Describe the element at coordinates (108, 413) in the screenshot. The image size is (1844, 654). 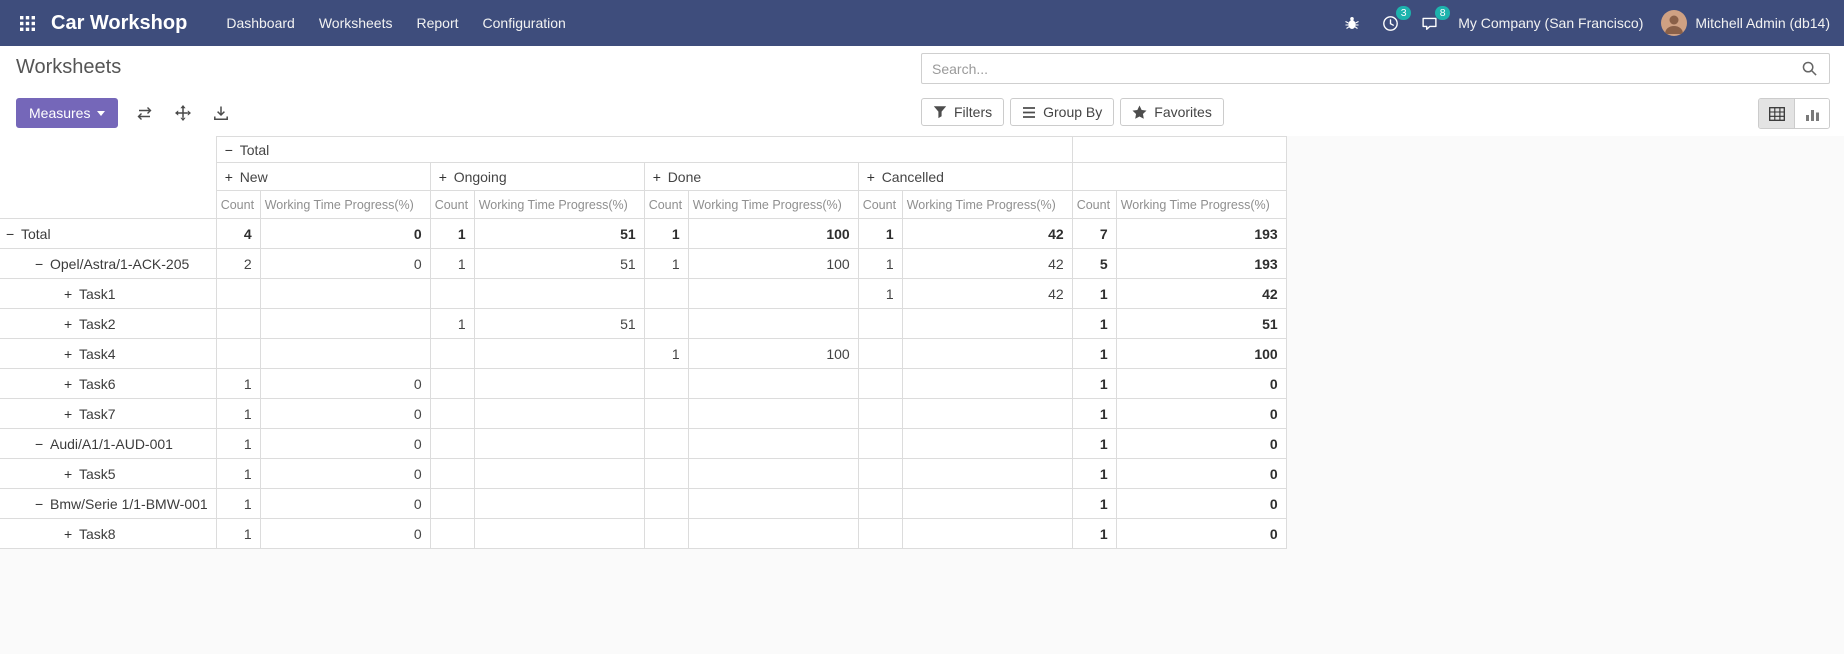
I see `row-header: + Task7` at that location.